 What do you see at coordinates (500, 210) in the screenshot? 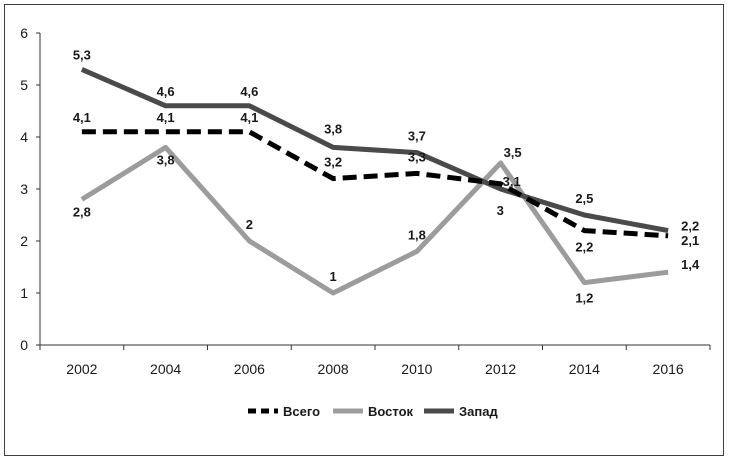
I see `data-label: 3` at bounding box center [500, 210].